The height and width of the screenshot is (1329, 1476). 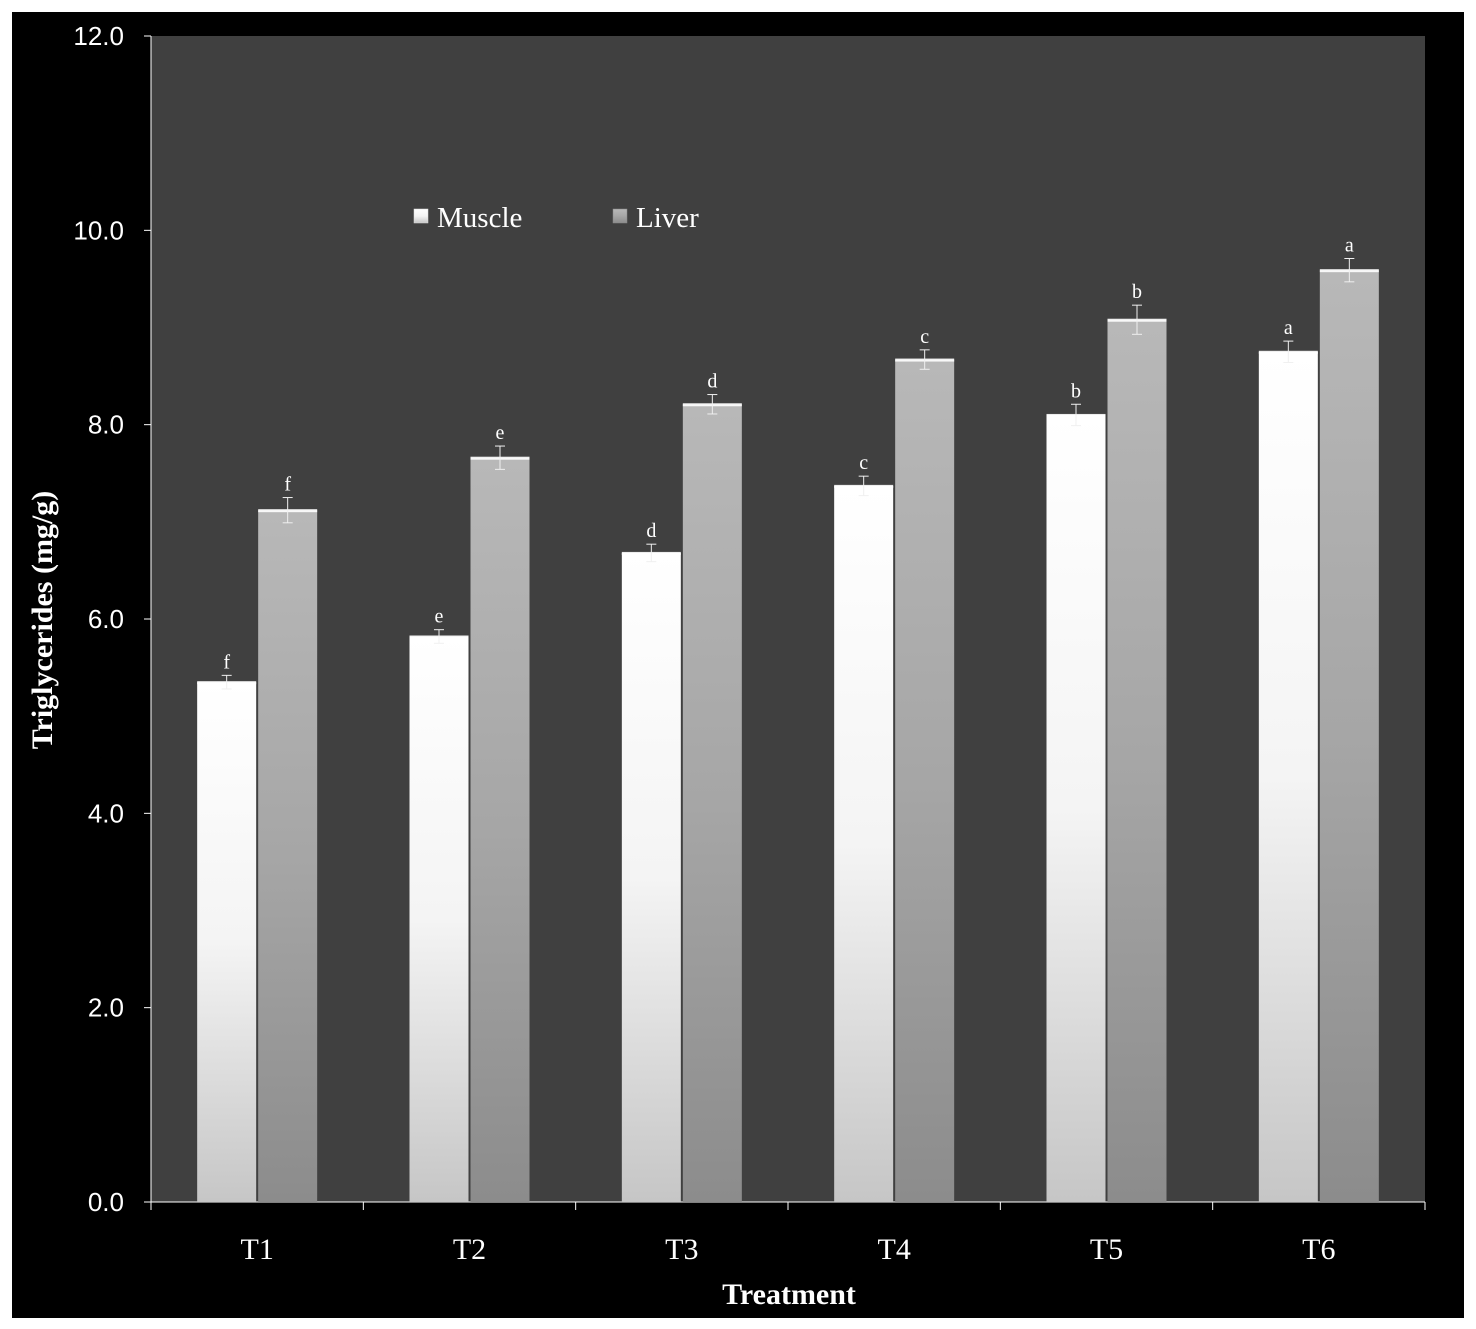 What do you see at coordinates (789, 1294) in the screenshot?
I see `x-axis-title: Treatment` at bounding box center [789, 1294].